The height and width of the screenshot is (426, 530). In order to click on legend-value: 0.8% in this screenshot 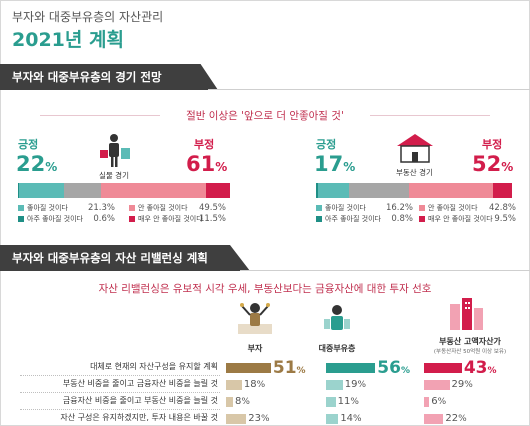, I will do `click(402, 218)`.